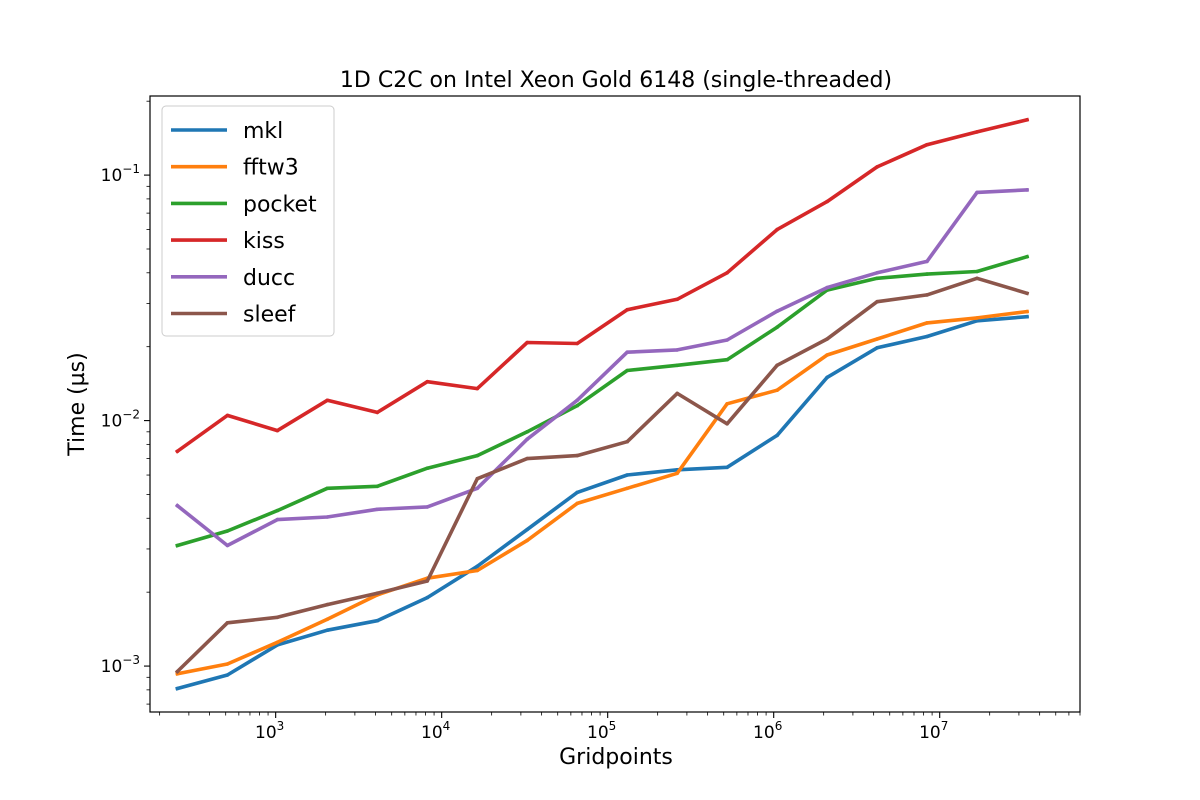  What do you see at coordinates (447, 726) in the screenshot?
I see `x-tick-exponent: 4` at bounding box center [447, 726].